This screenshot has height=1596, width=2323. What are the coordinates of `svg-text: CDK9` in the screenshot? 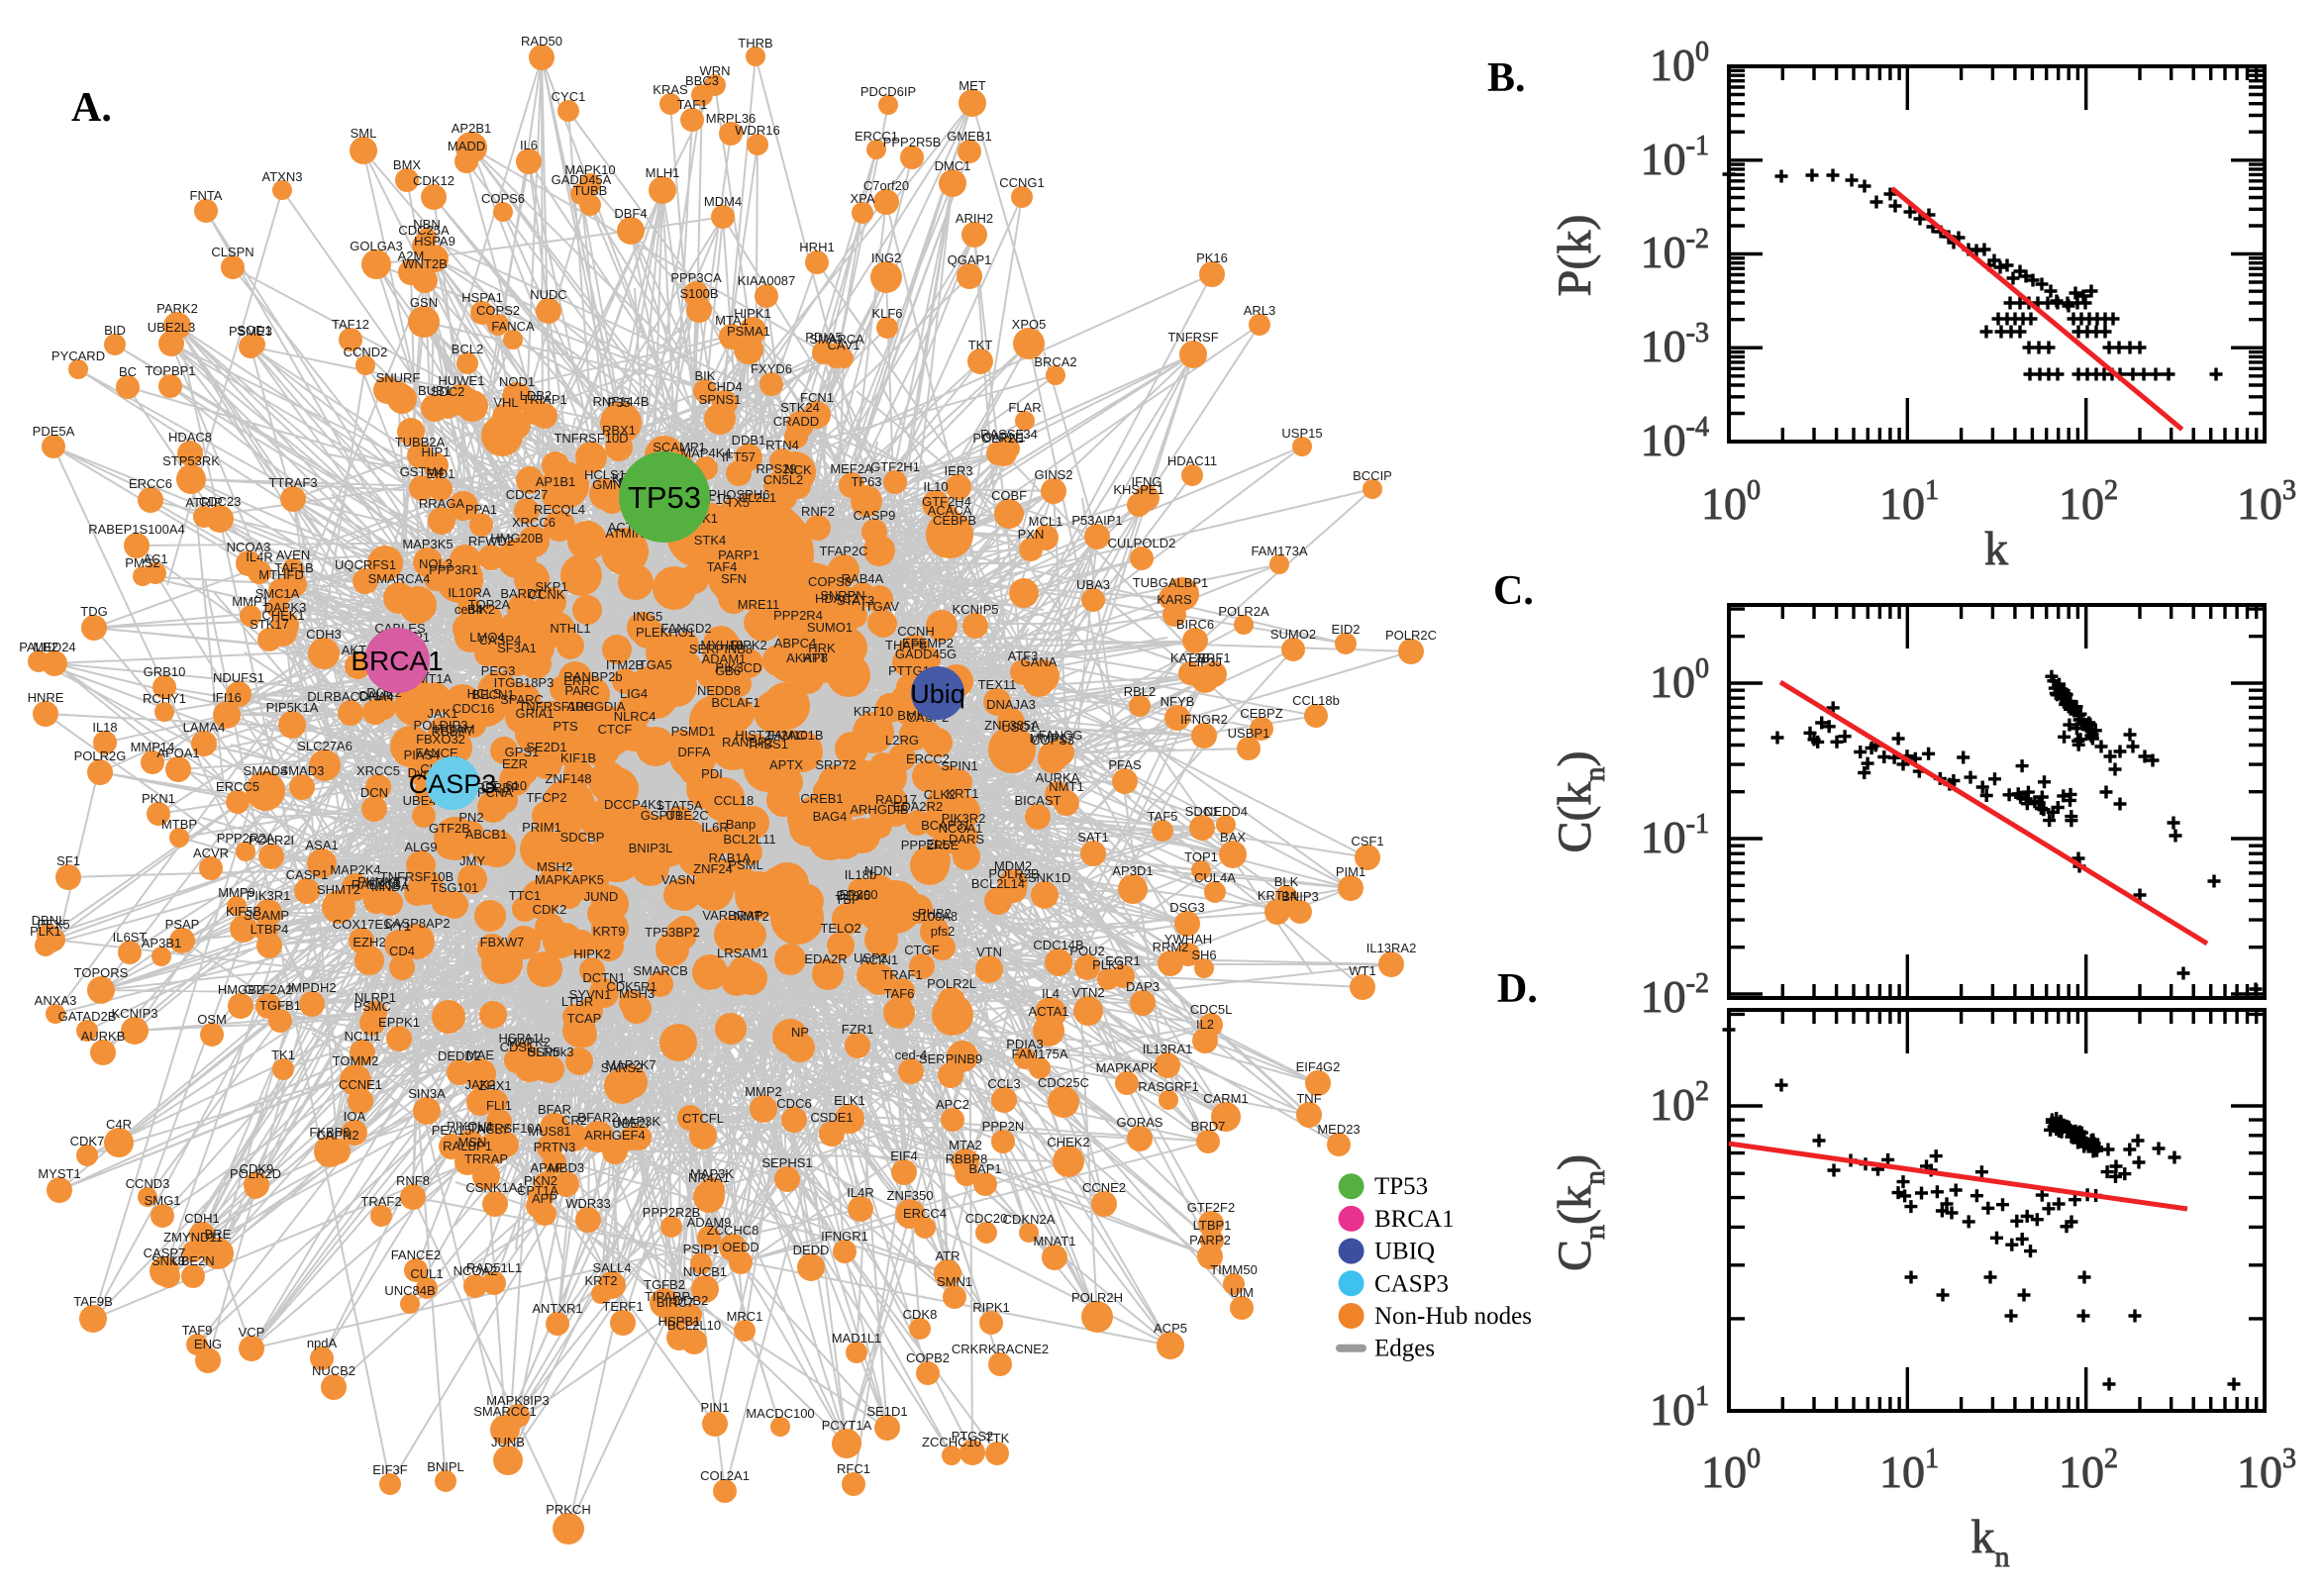 It's located at (257, 1168).